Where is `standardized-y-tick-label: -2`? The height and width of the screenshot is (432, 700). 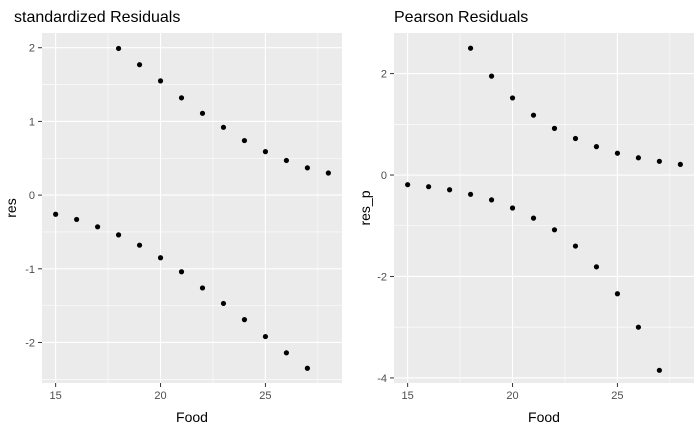
standardized-y-tick-label: -2 is located at coordinates (30, 343).